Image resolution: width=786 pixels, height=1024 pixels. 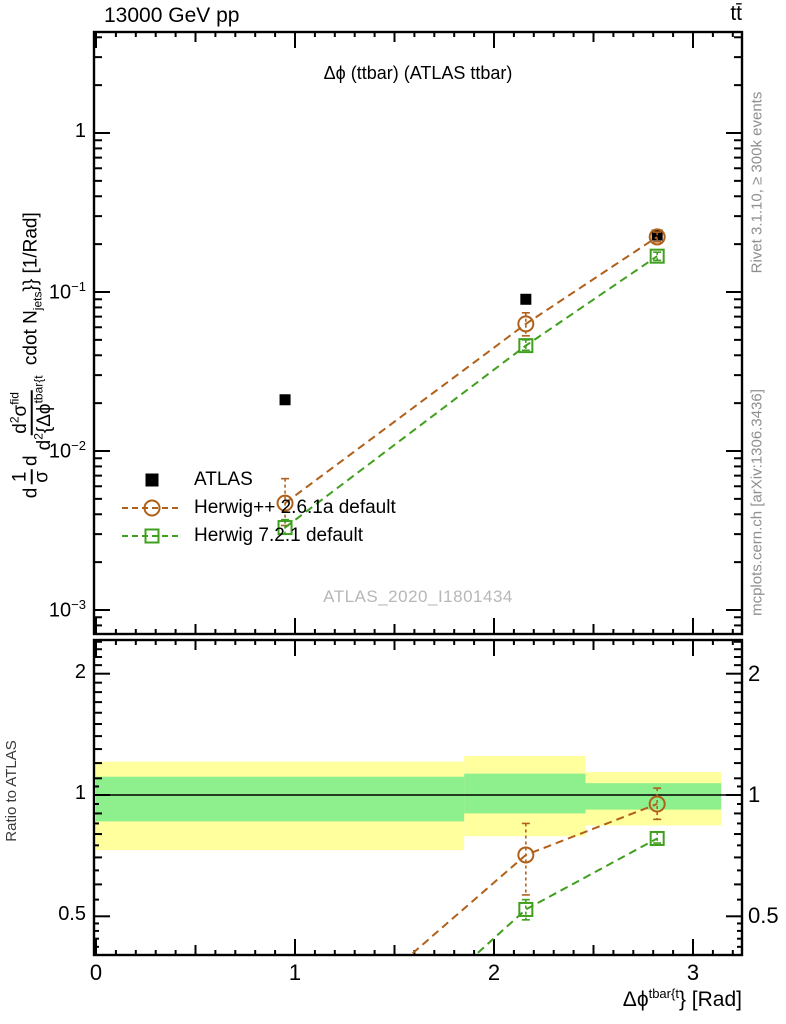 What do you see at coordinates (693, 972) in the screenshot?
I see `x-tick-label: 3` at bounding box center [693, 972].